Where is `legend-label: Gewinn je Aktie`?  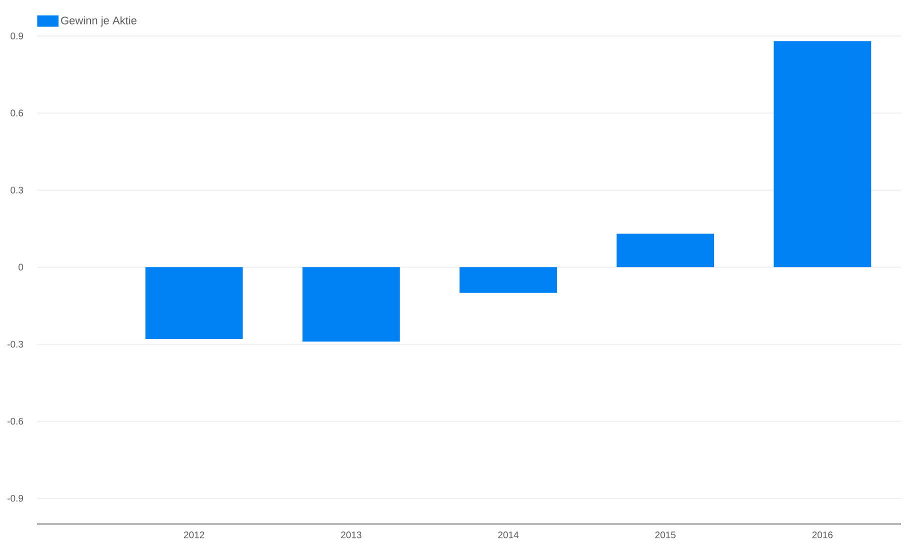 legend-label: Gewinn je Aktie is located at coordinates (98, 21).